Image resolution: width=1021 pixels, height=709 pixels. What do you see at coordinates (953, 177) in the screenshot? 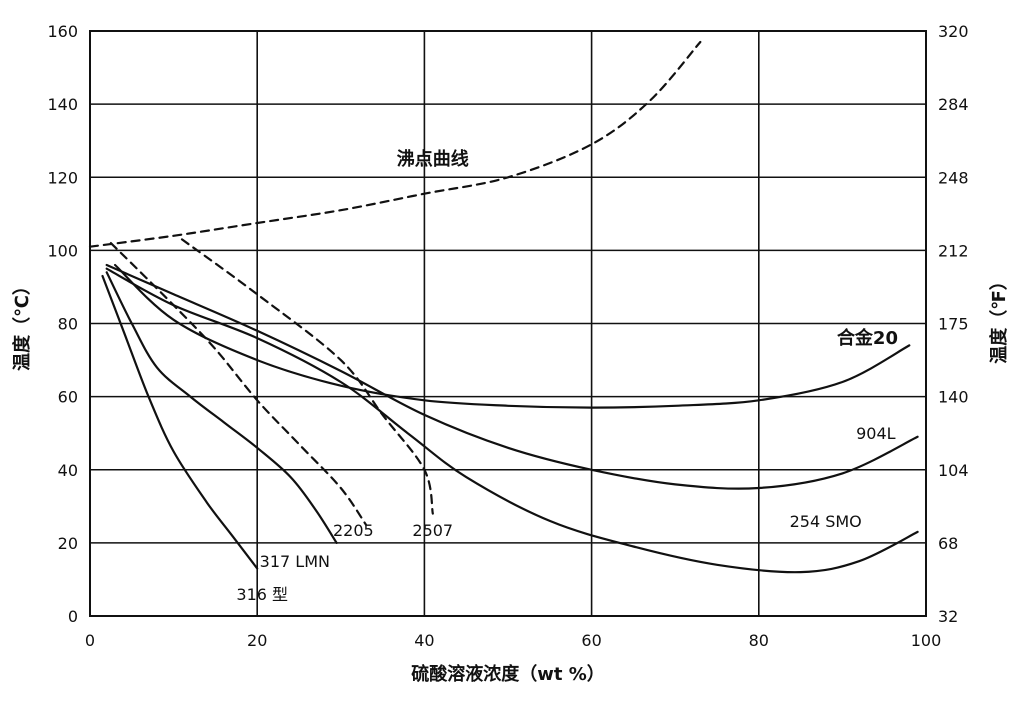
I see `y2-tick-label: 248` at bounding box center [953, 177].